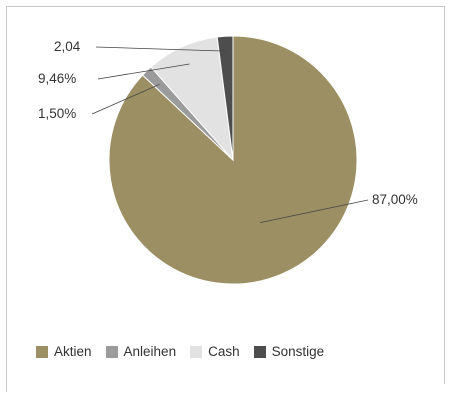  What do you see at coordinates (57, 78) in the screenshot?
I see `data-label-cash: 9,46%` at bounding box center [57, 78].